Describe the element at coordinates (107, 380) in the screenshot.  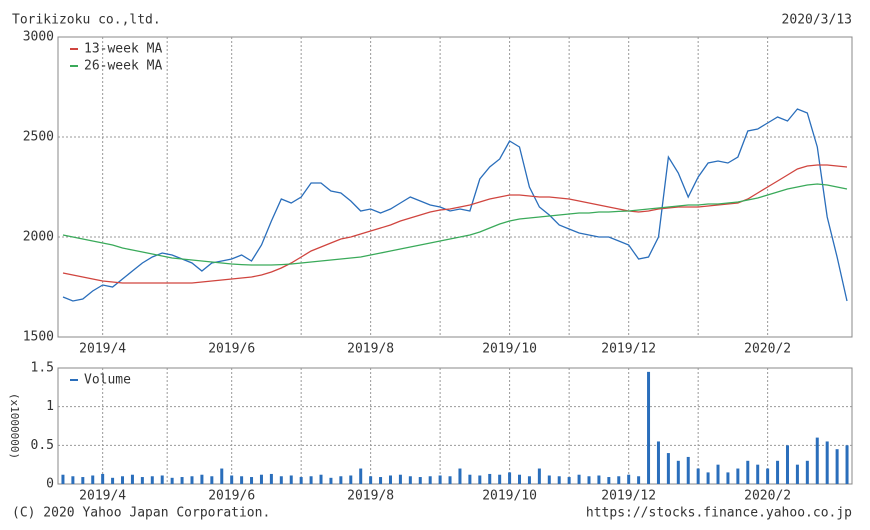
I see `legend-label: Volume` at that location.